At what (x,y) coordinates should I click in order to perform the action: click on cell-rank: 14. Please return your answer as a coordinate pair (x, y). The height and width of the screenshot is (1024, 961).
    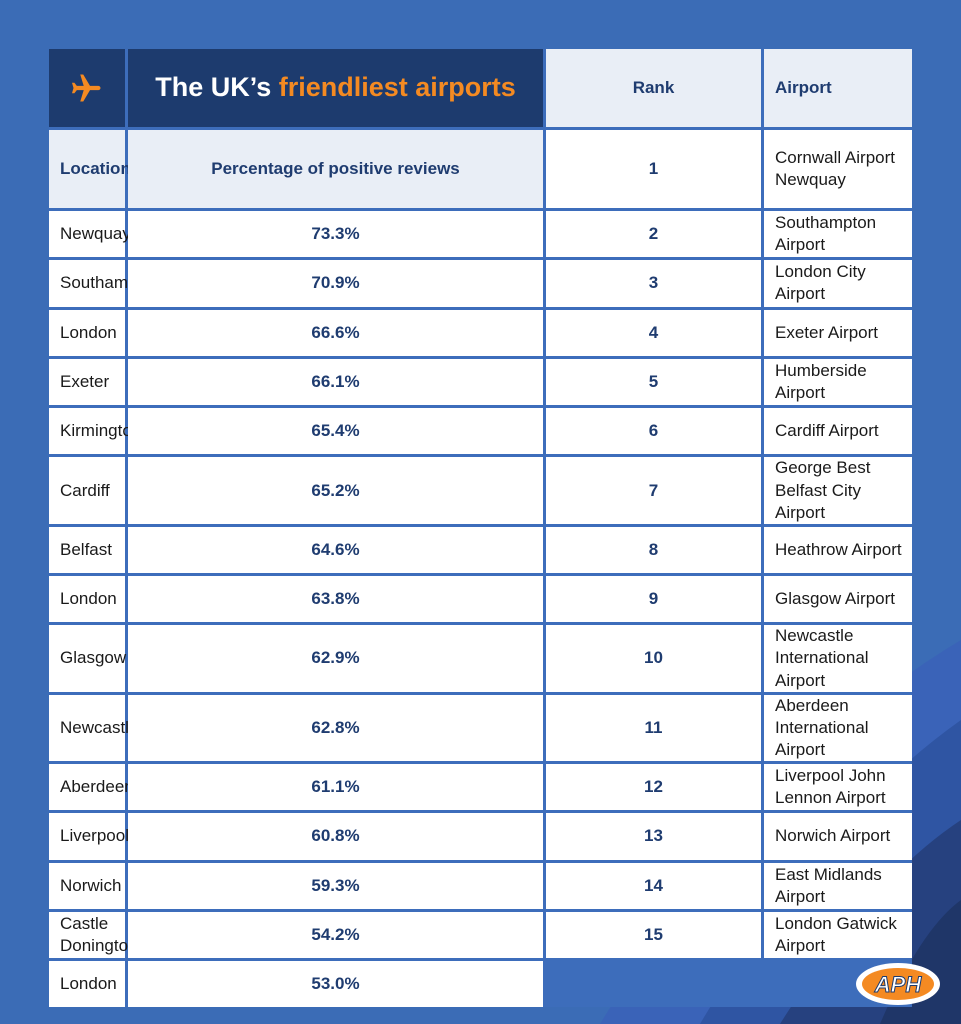
    Looking at the image, I should click on (653, 885).